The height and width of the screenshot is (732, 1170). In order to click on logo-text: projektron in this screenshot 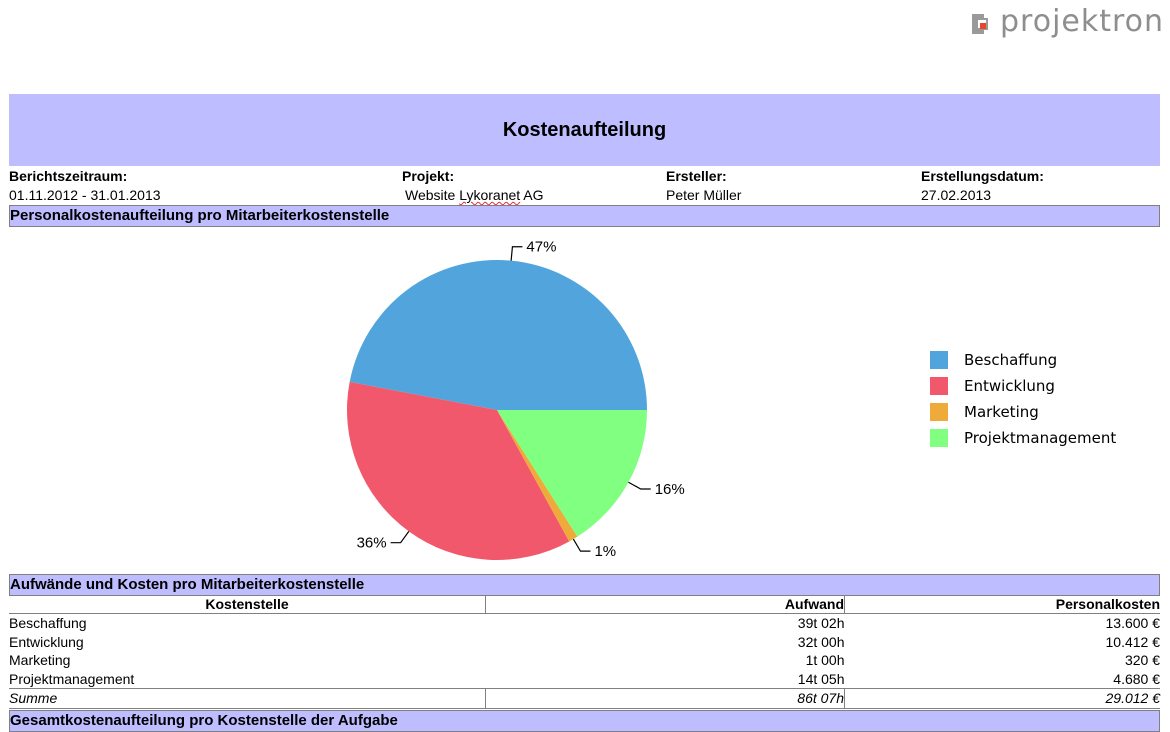, I will do `click(1082, 21)`.